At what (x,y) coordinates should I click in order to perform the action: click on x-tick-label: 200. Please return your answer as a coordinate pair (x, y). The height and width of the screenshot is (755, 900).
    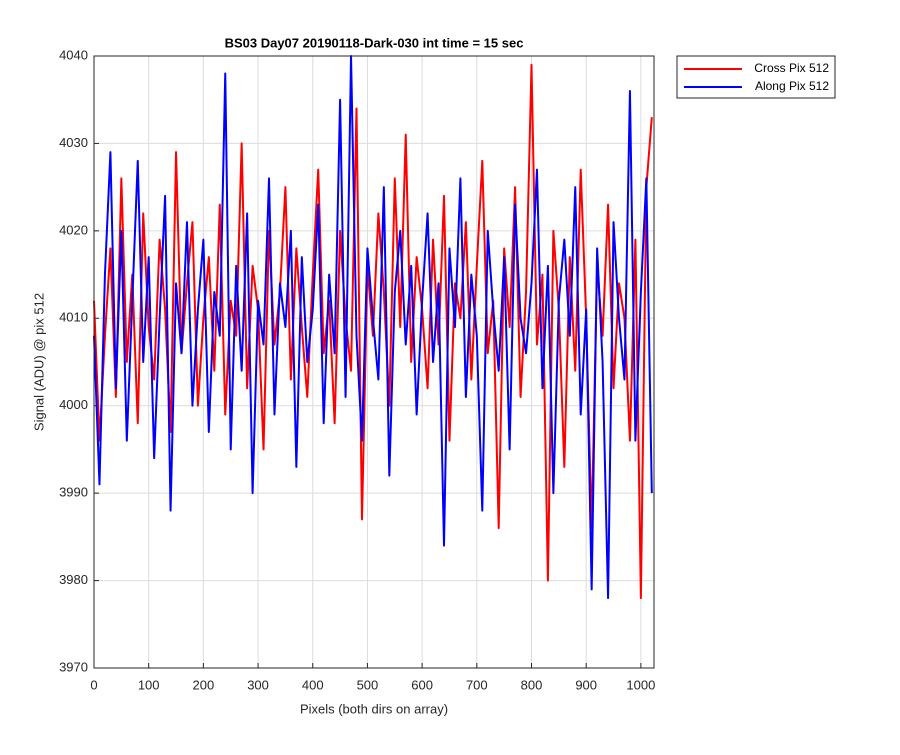
    Looking at the image, I should click on (204, 684).